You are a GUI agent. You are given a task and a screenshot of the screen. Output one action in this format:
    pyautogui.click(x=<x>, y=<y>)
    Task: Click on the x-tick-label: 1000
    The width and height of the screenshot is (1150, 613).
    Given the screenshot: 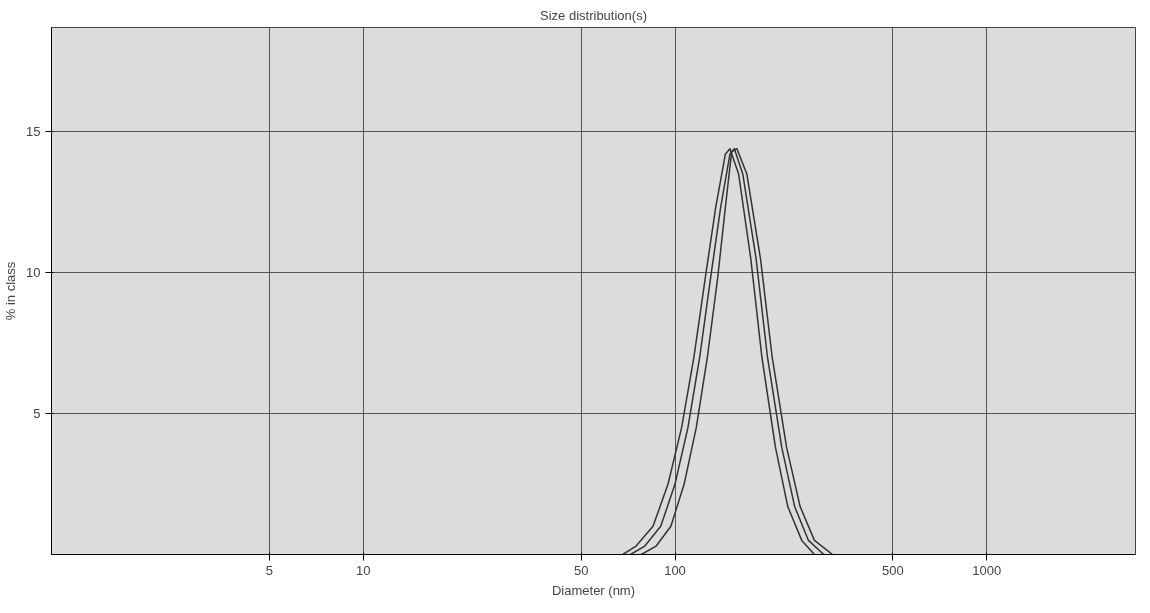 What is the action you would take?
    pyautogui.click(x=987, y=570)
    